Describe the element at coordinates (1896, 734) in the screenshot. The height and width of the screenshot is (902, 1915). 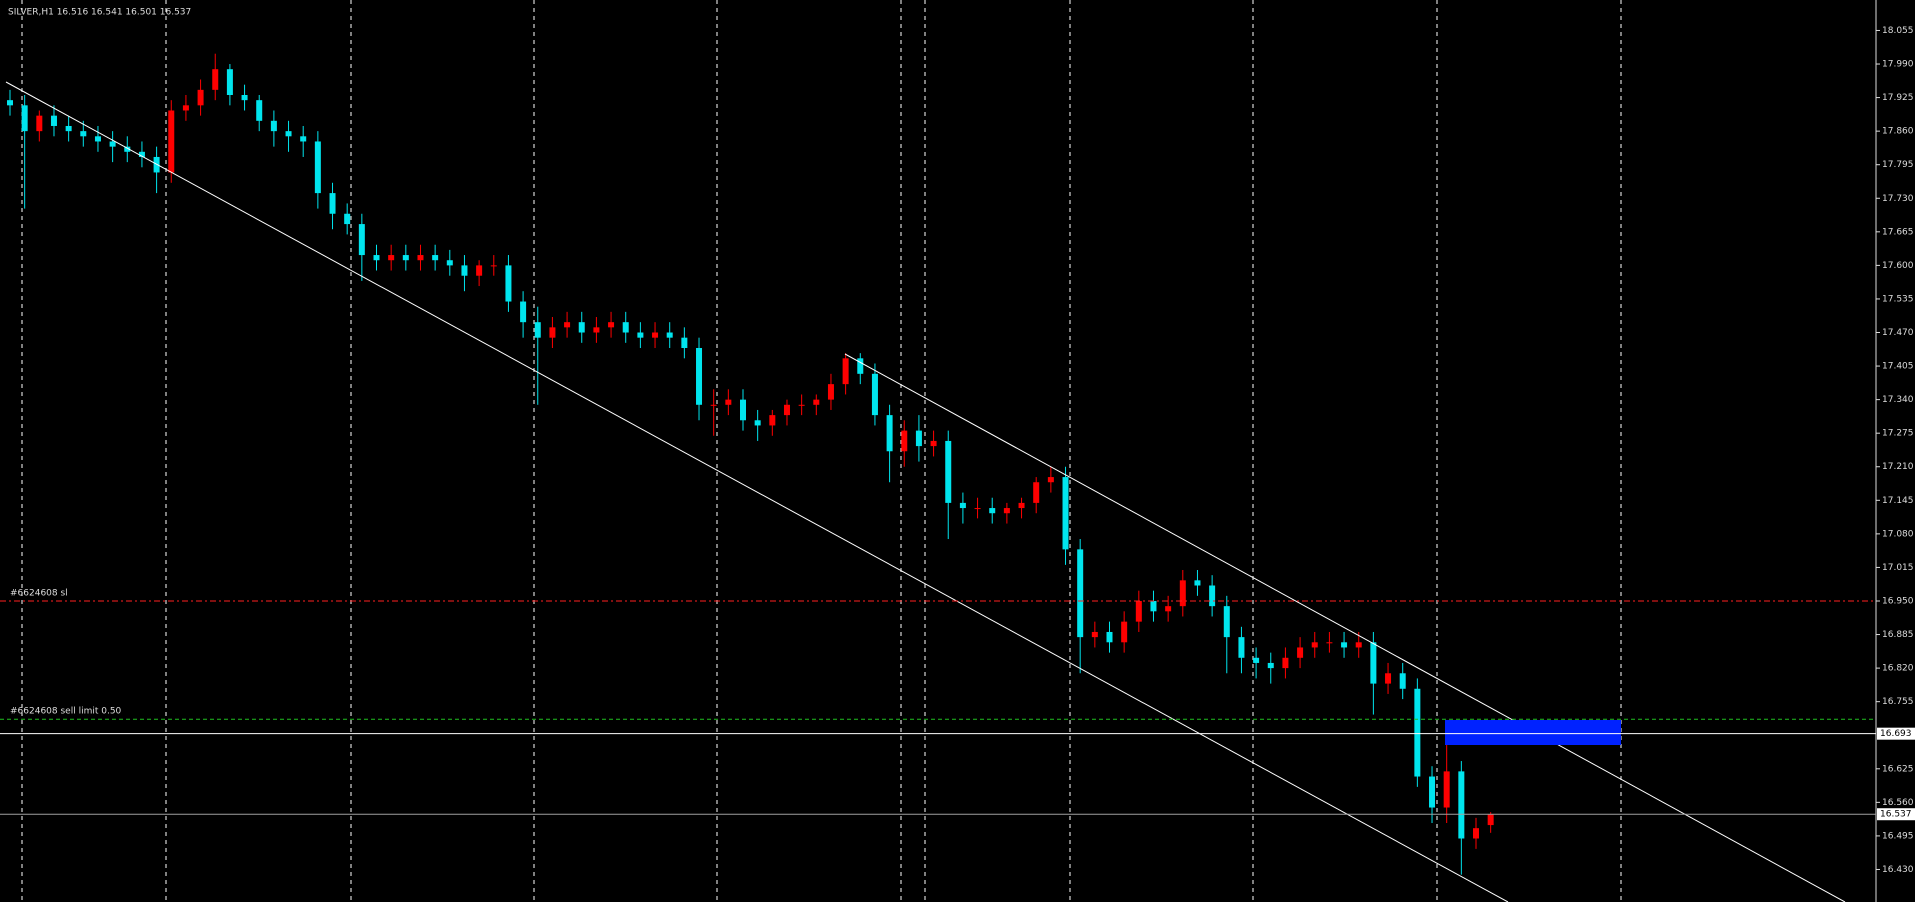
I see `price-label: 16.693` at that location.